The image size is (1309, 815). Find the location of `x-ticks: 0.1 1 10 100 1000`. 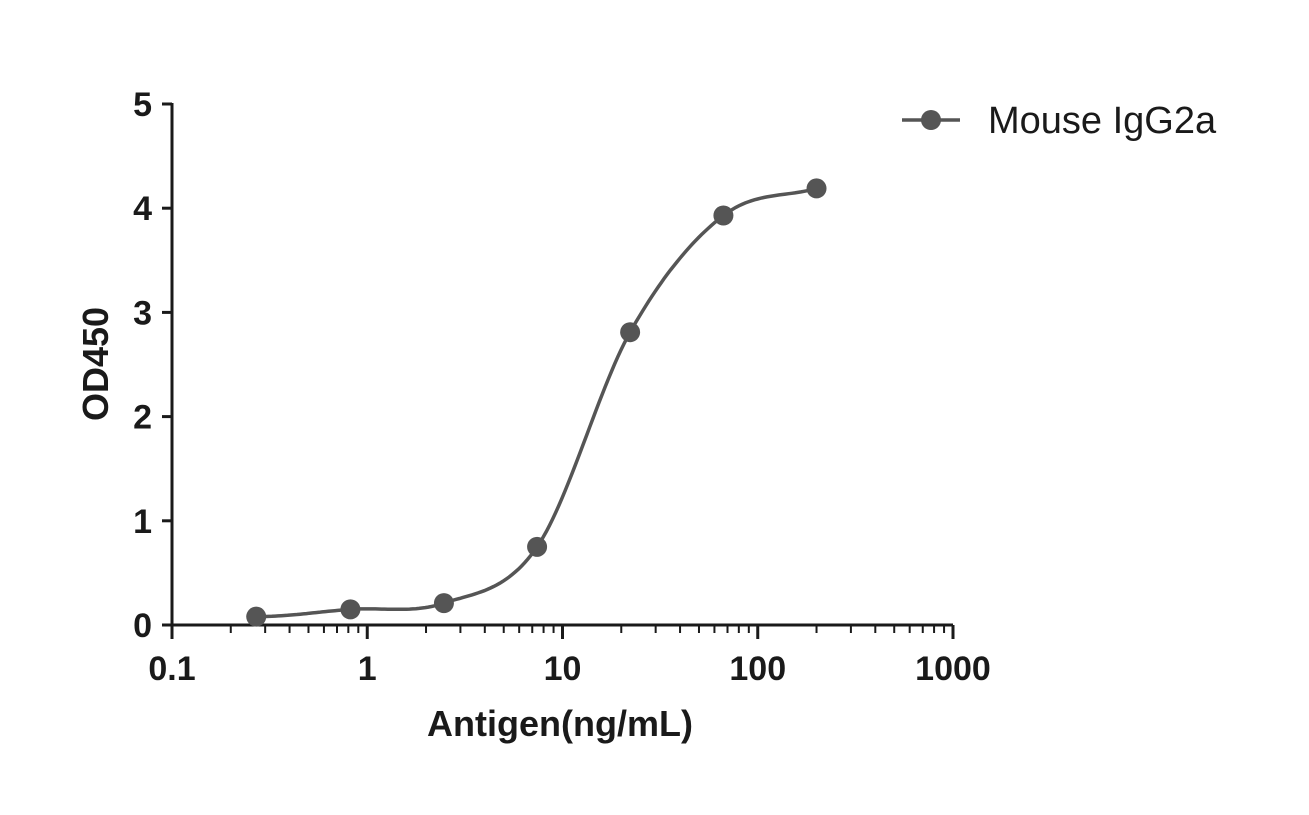

x-ticks: 0.1 1 10 100 1000 is located at coordinates (569, 656).